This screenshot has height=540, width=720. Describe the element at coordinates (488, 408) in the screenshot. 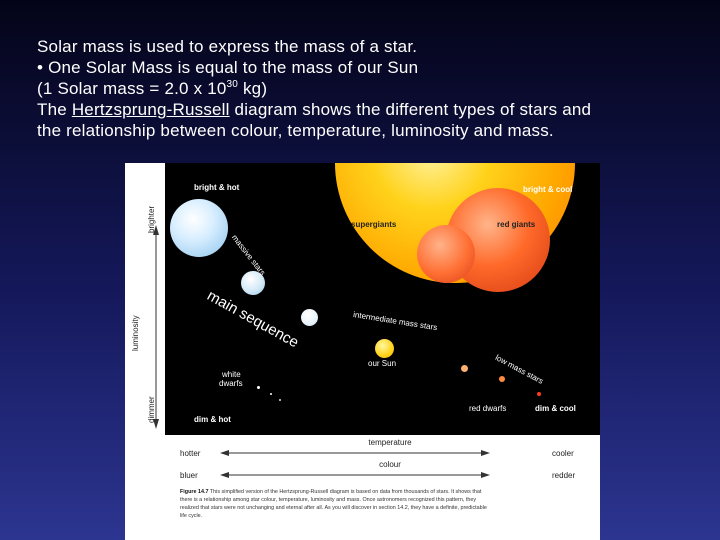

I see `label-red-dwarfs: red dwarfs` at that location.